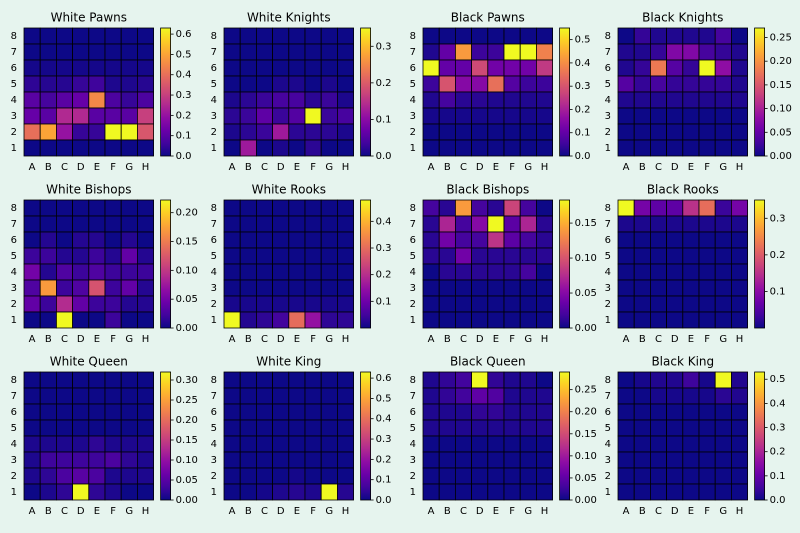  What do you see at coordinates (187, 500) in the screenshot?
I see `colorbar-tick-label: 0.00` at bounding box center [187, 500].